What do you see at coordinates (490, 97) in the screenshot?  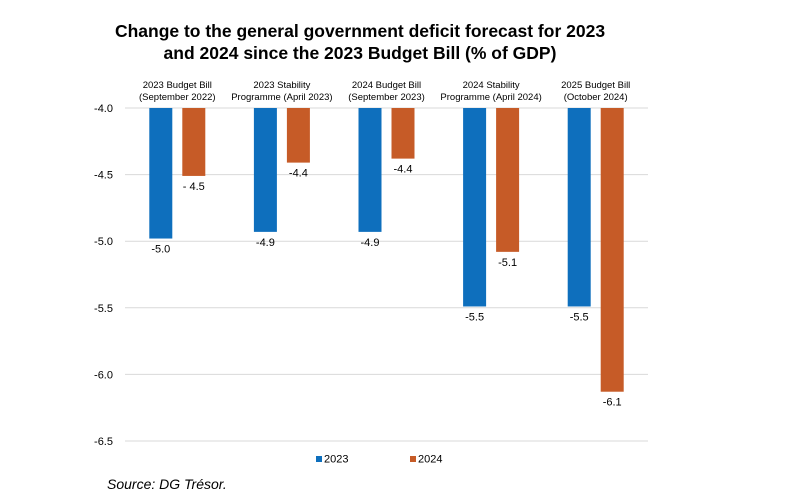 I see `category-label: Programme (April 2024)` at bounding box center [490, 97].